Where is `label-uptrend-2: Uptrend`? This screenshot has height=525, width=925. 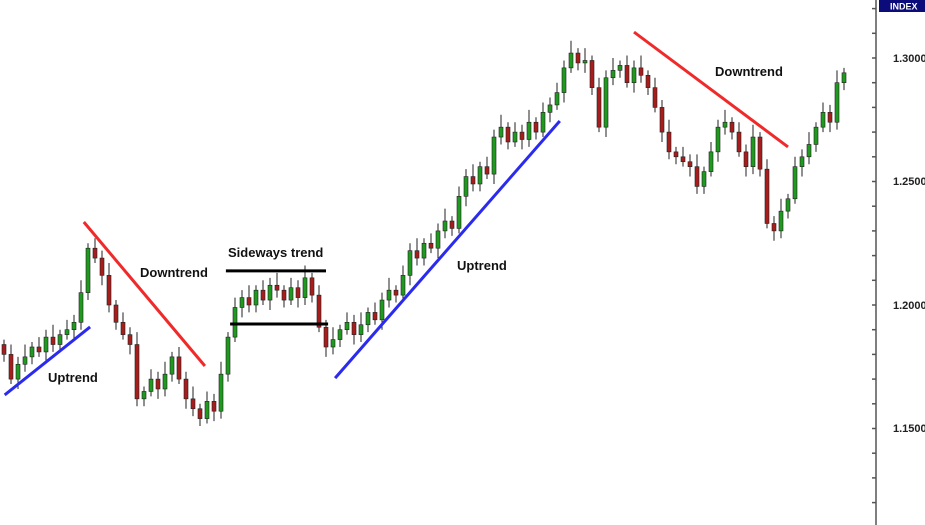
label-uptrend-2: Uptrend is located at coordinates (482, 265).